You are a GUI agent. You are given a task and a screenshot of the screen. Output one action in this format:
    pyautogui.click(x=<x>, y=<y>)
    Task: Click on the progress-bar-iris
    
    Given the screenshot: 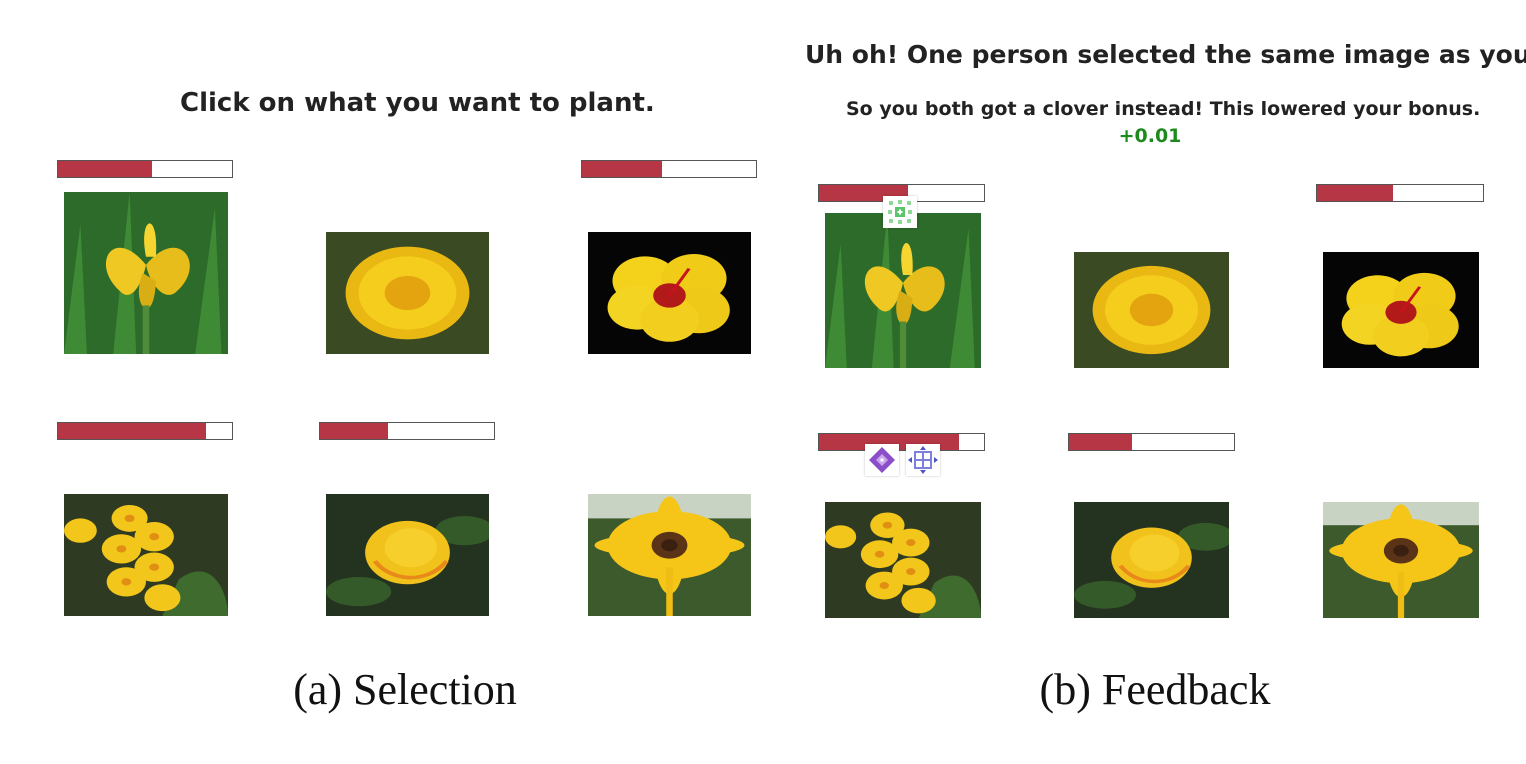 What is the action you would take?
    pyautogui.click(x=145, y=169)
    